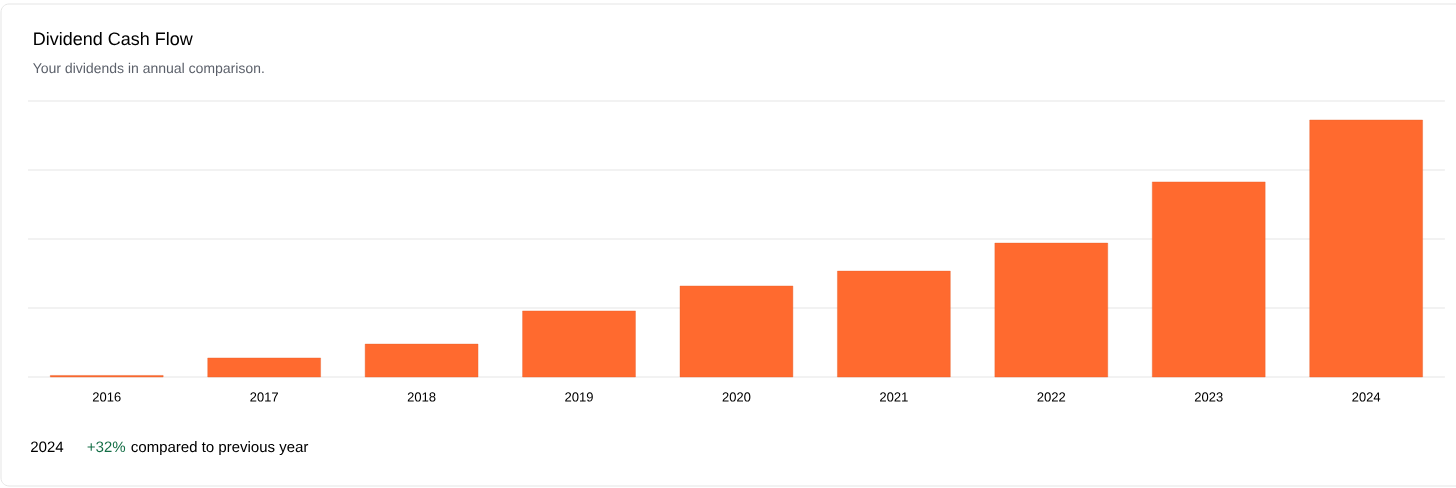 This screenshot has height=488, width=1456. I want to click on x-tick-label: 2016, so click(106, 397).